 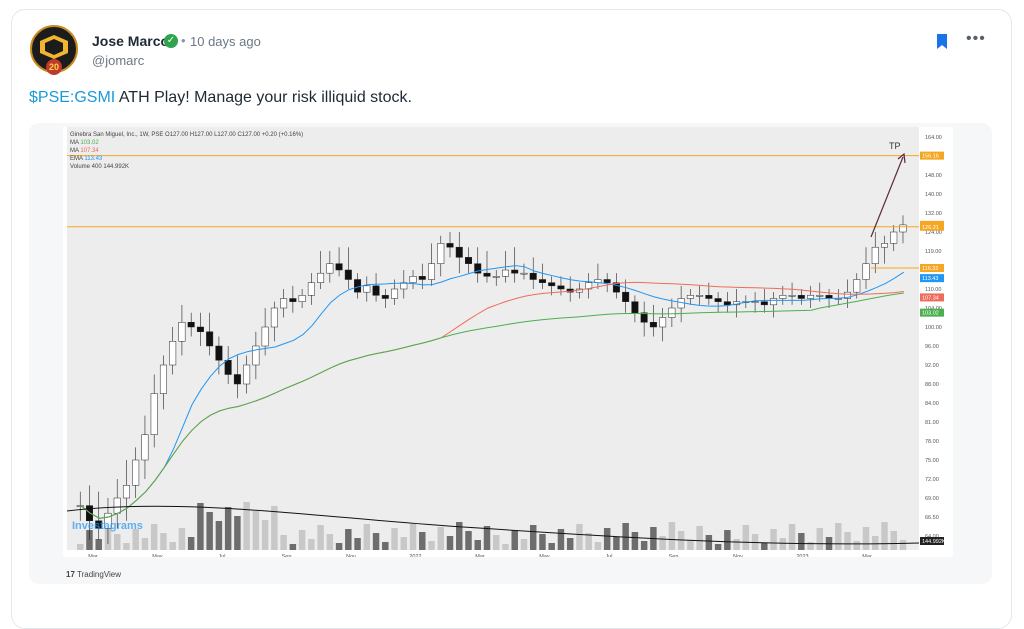 What do you see at coordinates (93, 159) in the screenshot?
I see `ema-value: 113.43` at bounding box center [93, 159].